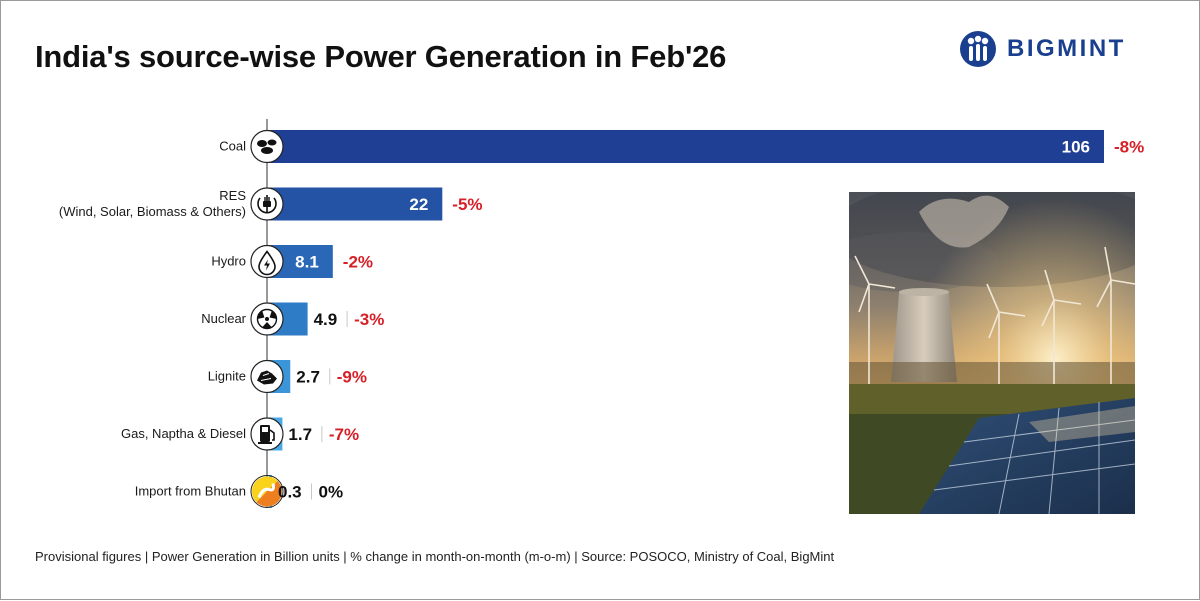 The width and height of the screenshot is (1200, 601). I want to click on category-label-1: RES (Wind, Solar, Biomass & Others), so click(152, 203).